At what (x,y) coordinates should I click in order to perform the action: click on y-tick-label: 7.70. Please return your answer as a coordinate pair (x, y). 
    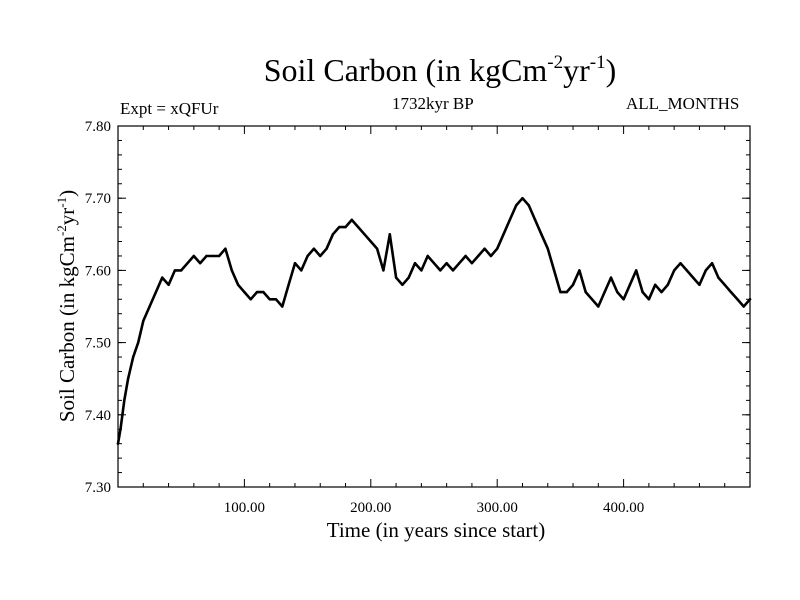
    Looking at the image, I should click on (98, 199).